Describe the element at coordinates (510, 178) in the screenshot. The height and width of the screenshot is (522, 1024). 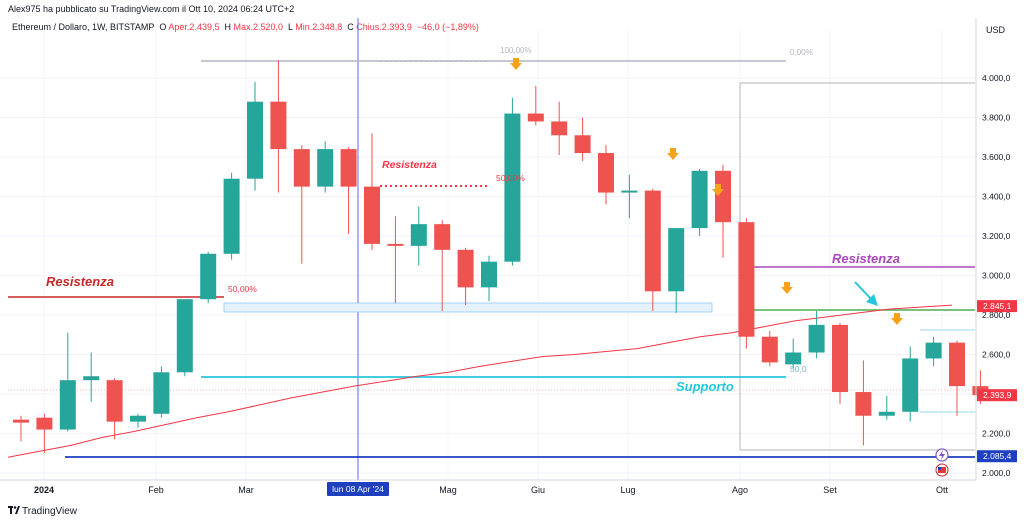
I see `fib-50-mid-label: 50,00%` at that location.